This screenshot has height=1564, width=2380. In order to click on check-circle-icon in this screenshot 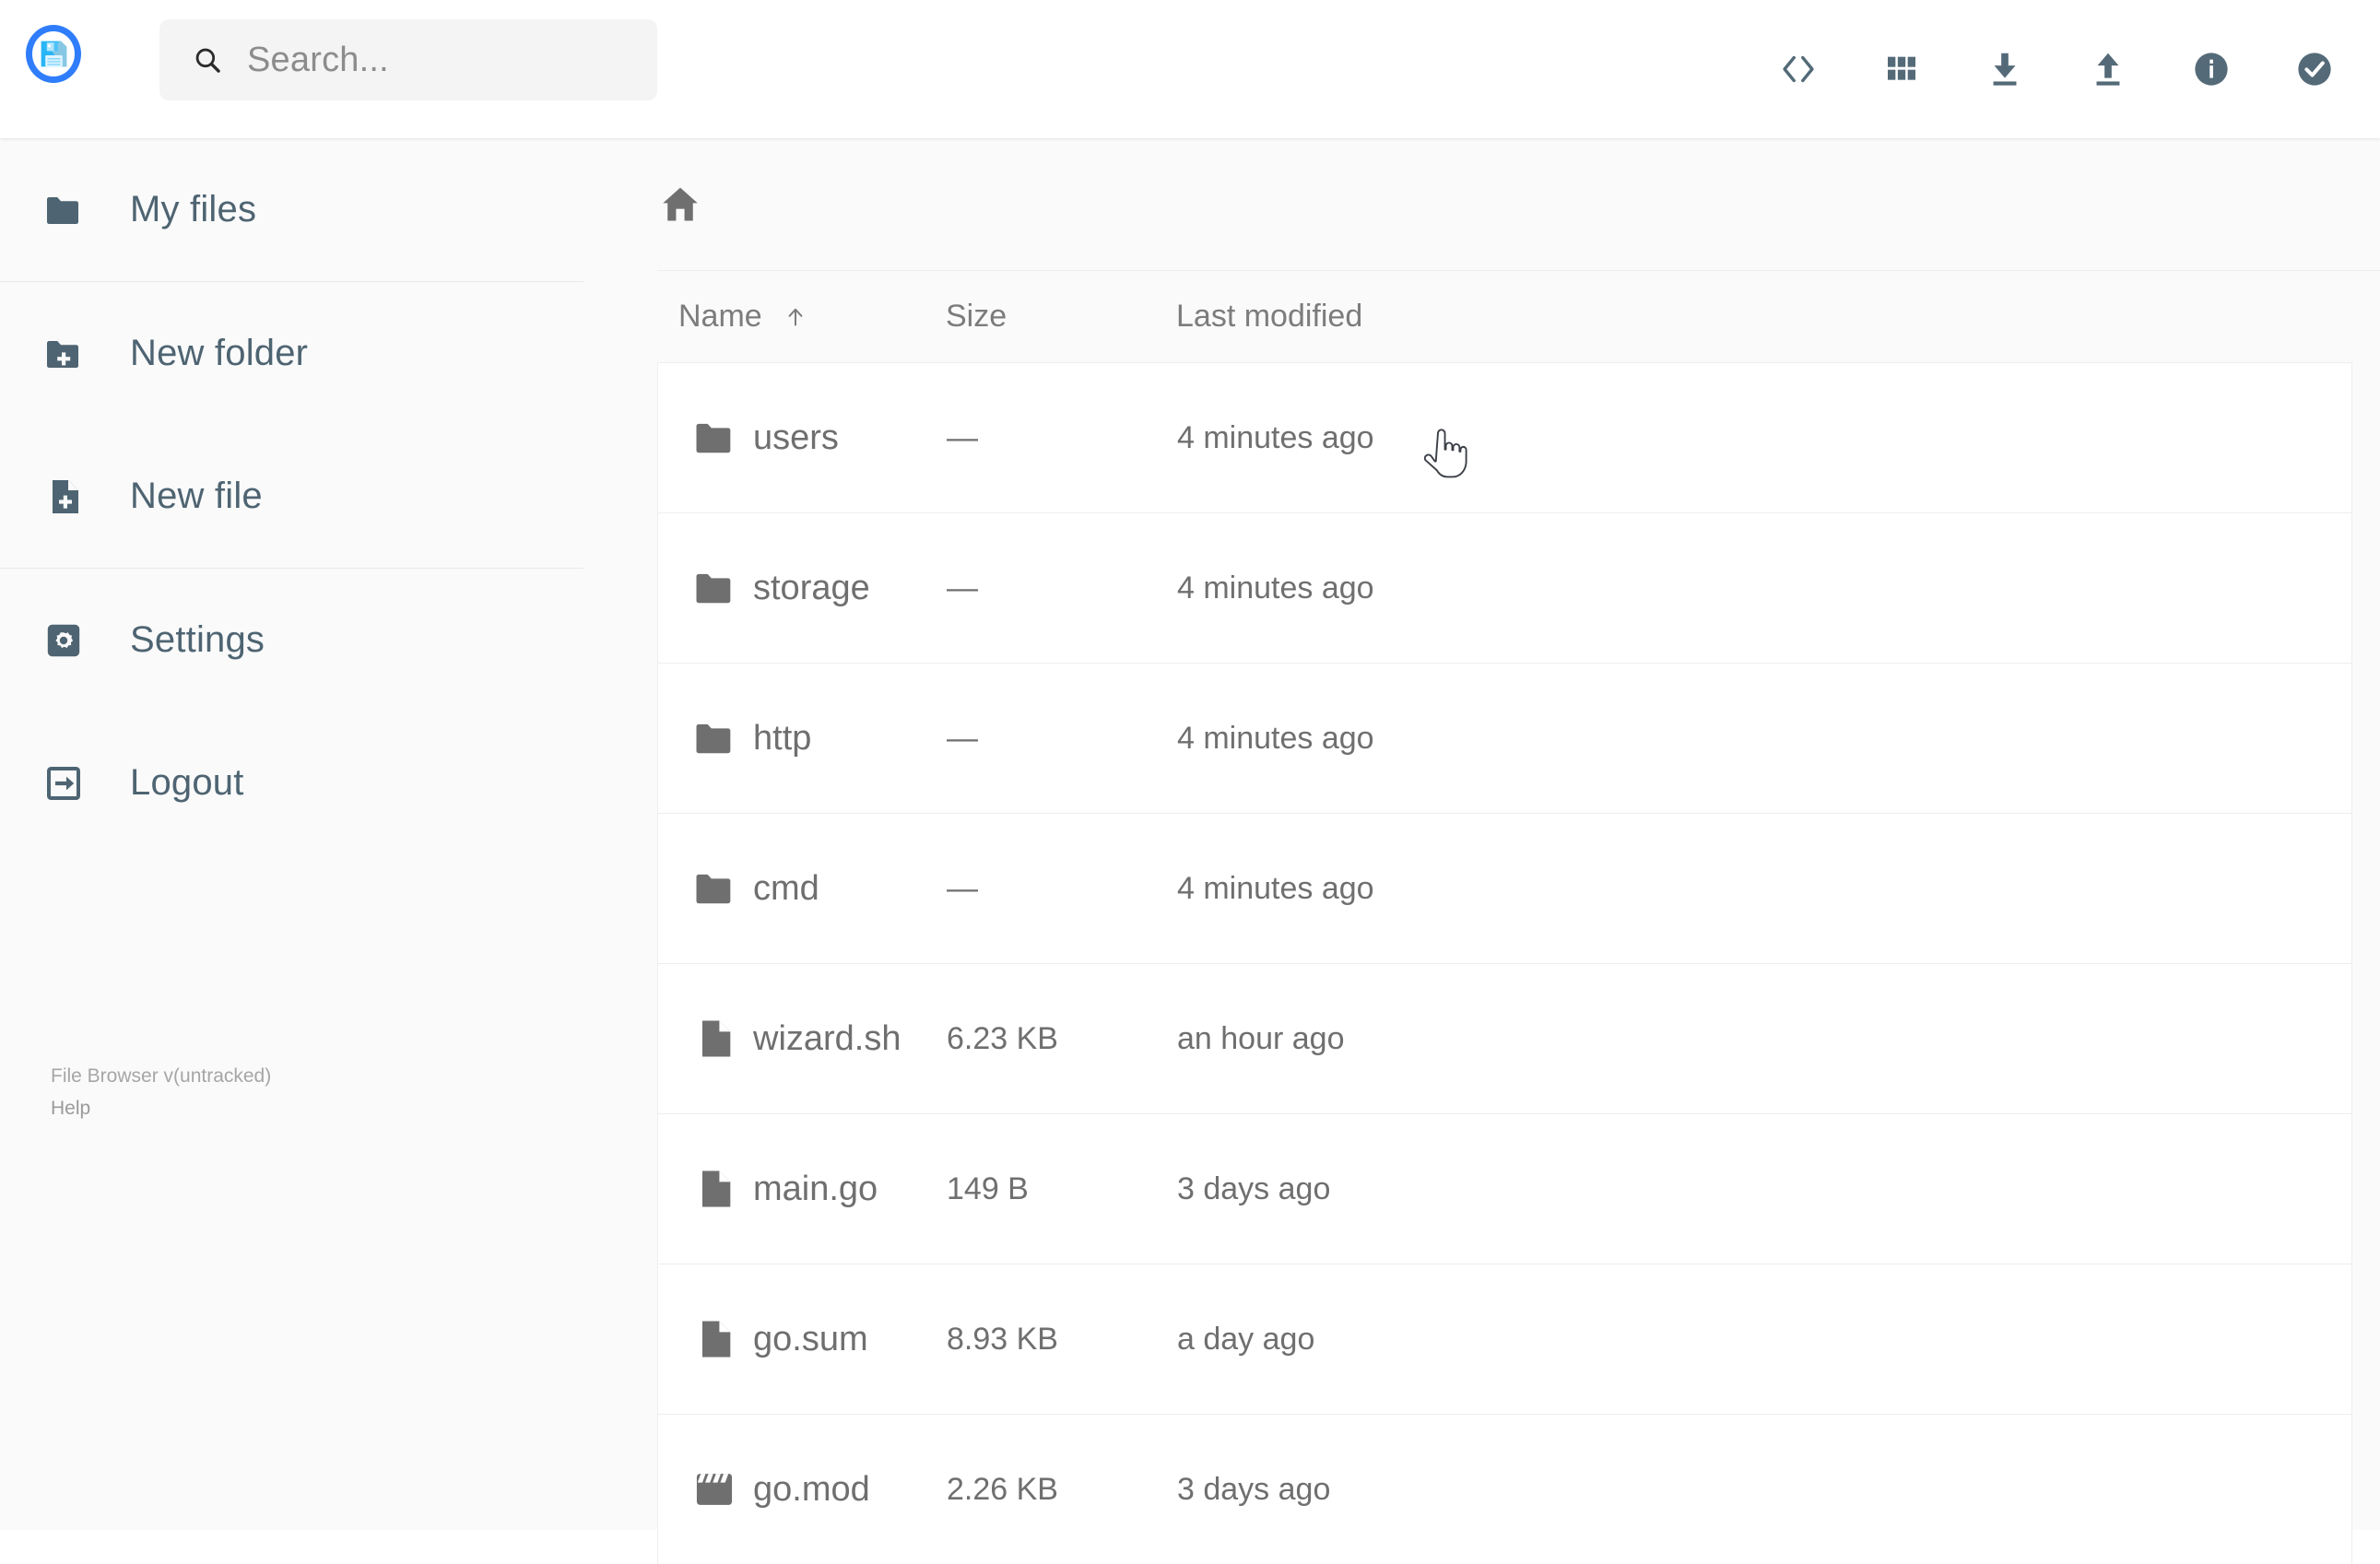, I will do `click(2314, 69)`.